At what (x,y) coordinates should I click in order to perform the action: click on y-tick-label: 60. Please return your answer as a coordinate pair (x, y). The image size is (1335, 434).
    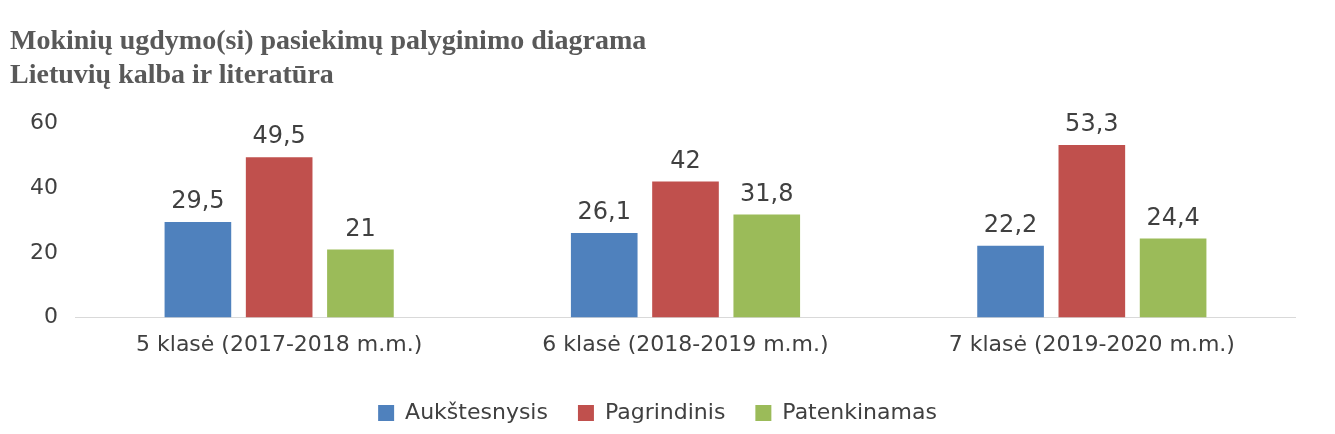
    Looking at the image, I should click on (43, 121).